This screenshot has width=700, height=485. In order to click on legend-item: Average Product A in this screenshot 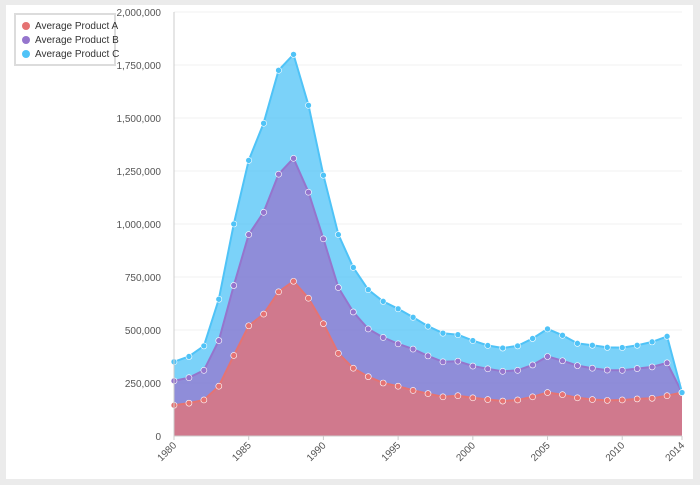, I will do `click(70, 26)`.